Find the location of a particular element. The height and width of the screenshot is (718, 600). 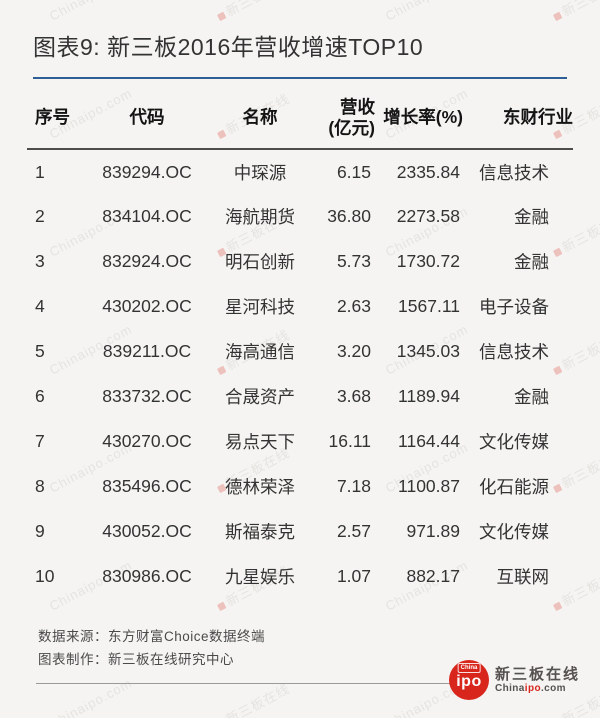

table-cell: 2 is located at coordinates (40, 216).